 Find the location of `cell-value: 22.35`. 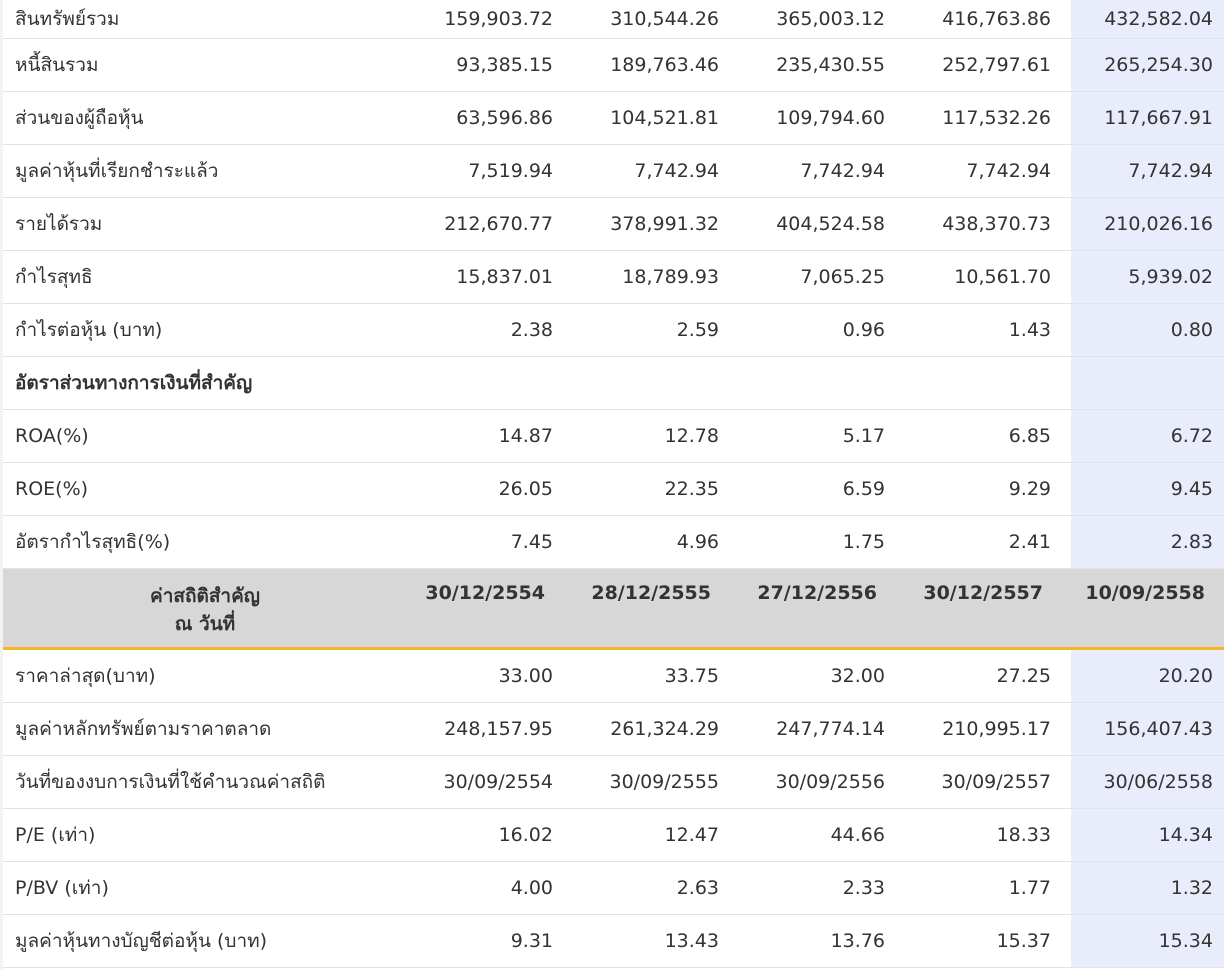

cell-value: 22.35 is located at coordinates (656, 489).